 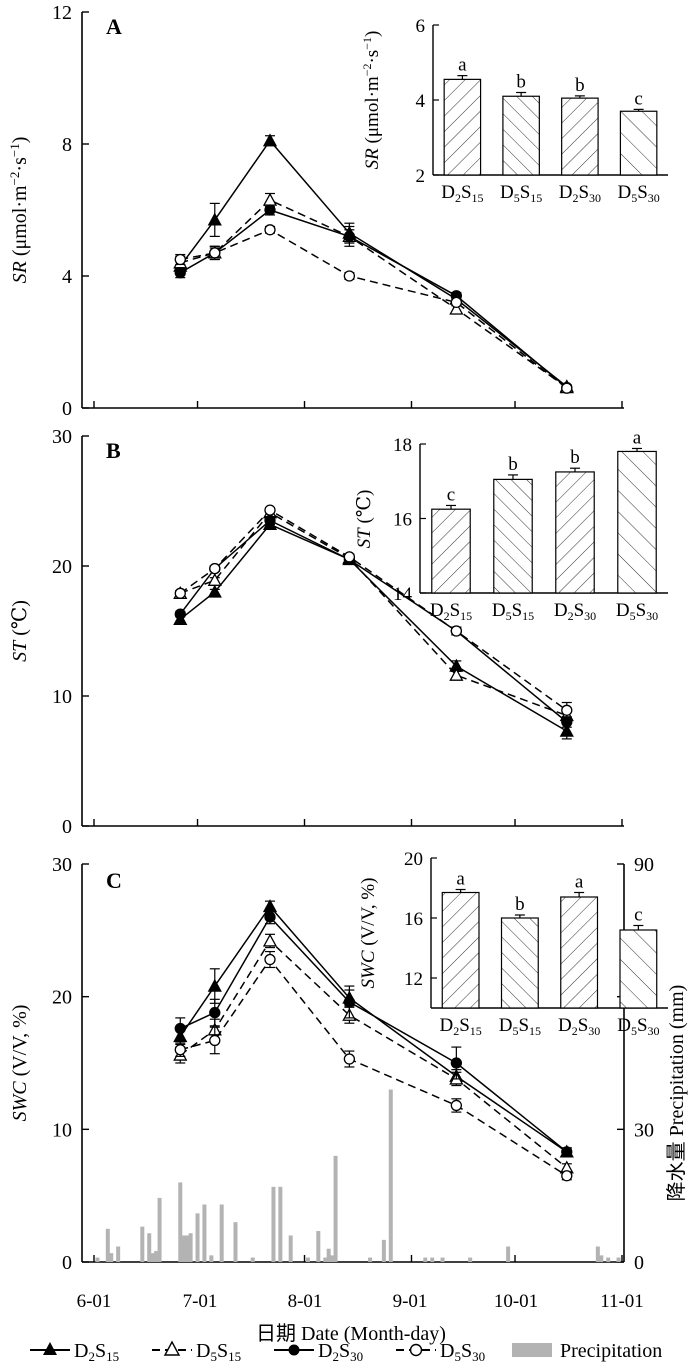 I want to click on series-line-d5s30, so click(x=373, y=610).